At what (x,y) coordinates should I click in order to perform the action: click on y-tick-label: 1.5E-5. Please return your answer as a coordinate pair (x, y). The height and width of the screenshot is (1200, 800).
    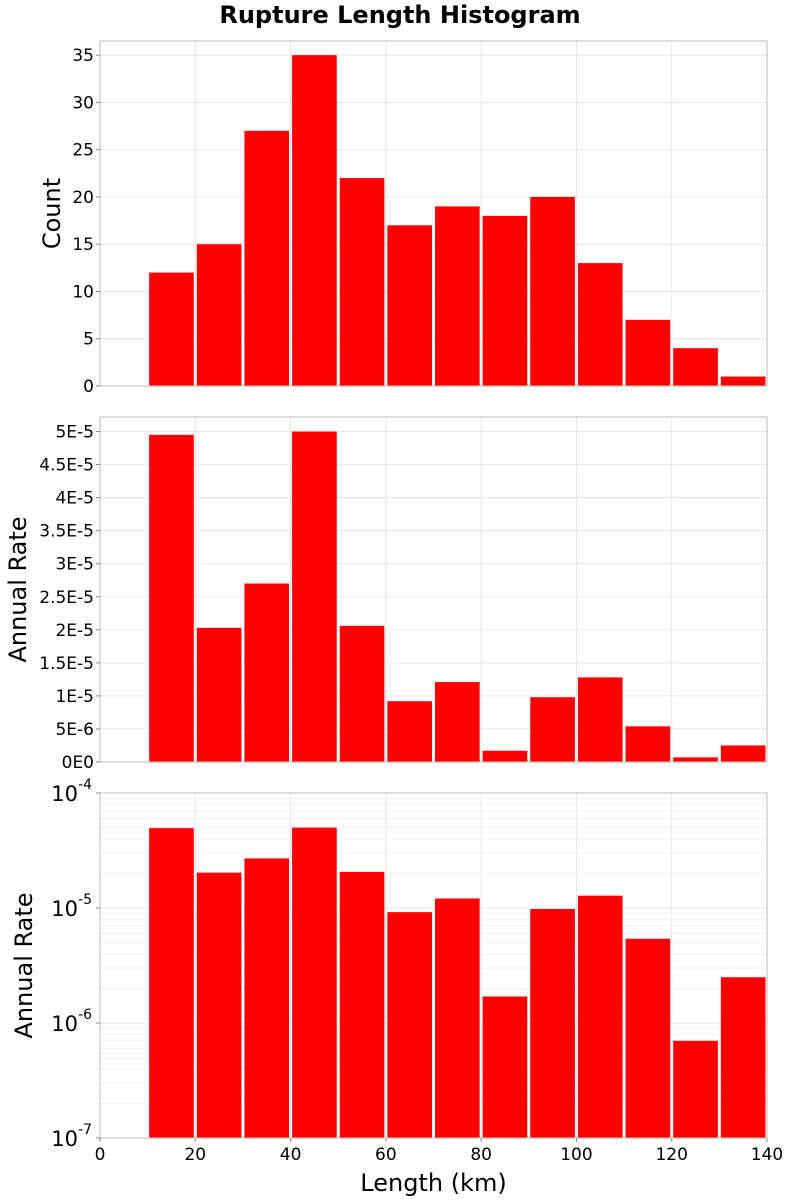
    Looking at the image, I should click on (66, 664).